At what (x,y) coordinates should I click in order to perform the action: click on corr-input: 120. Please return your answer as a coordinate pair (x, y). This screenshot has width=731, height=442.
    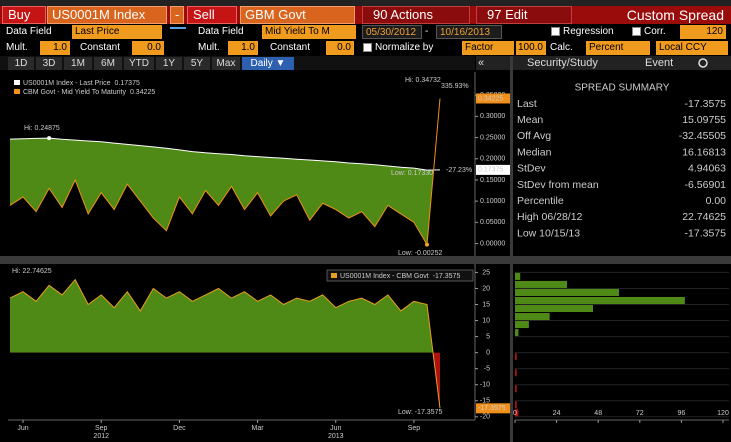
    Looking at the image, I should click on (703, 32).